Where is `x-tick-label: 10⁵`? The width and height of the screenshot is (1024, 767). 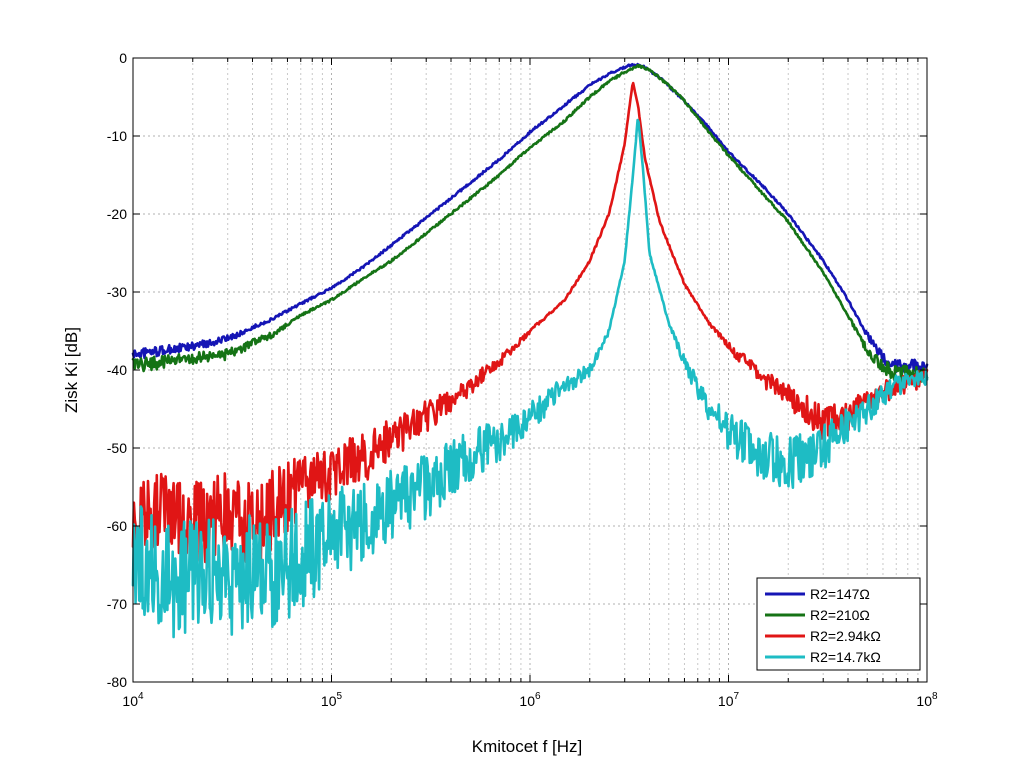 x-tick-label: 10⁵ is located at coordinates (332, 700).